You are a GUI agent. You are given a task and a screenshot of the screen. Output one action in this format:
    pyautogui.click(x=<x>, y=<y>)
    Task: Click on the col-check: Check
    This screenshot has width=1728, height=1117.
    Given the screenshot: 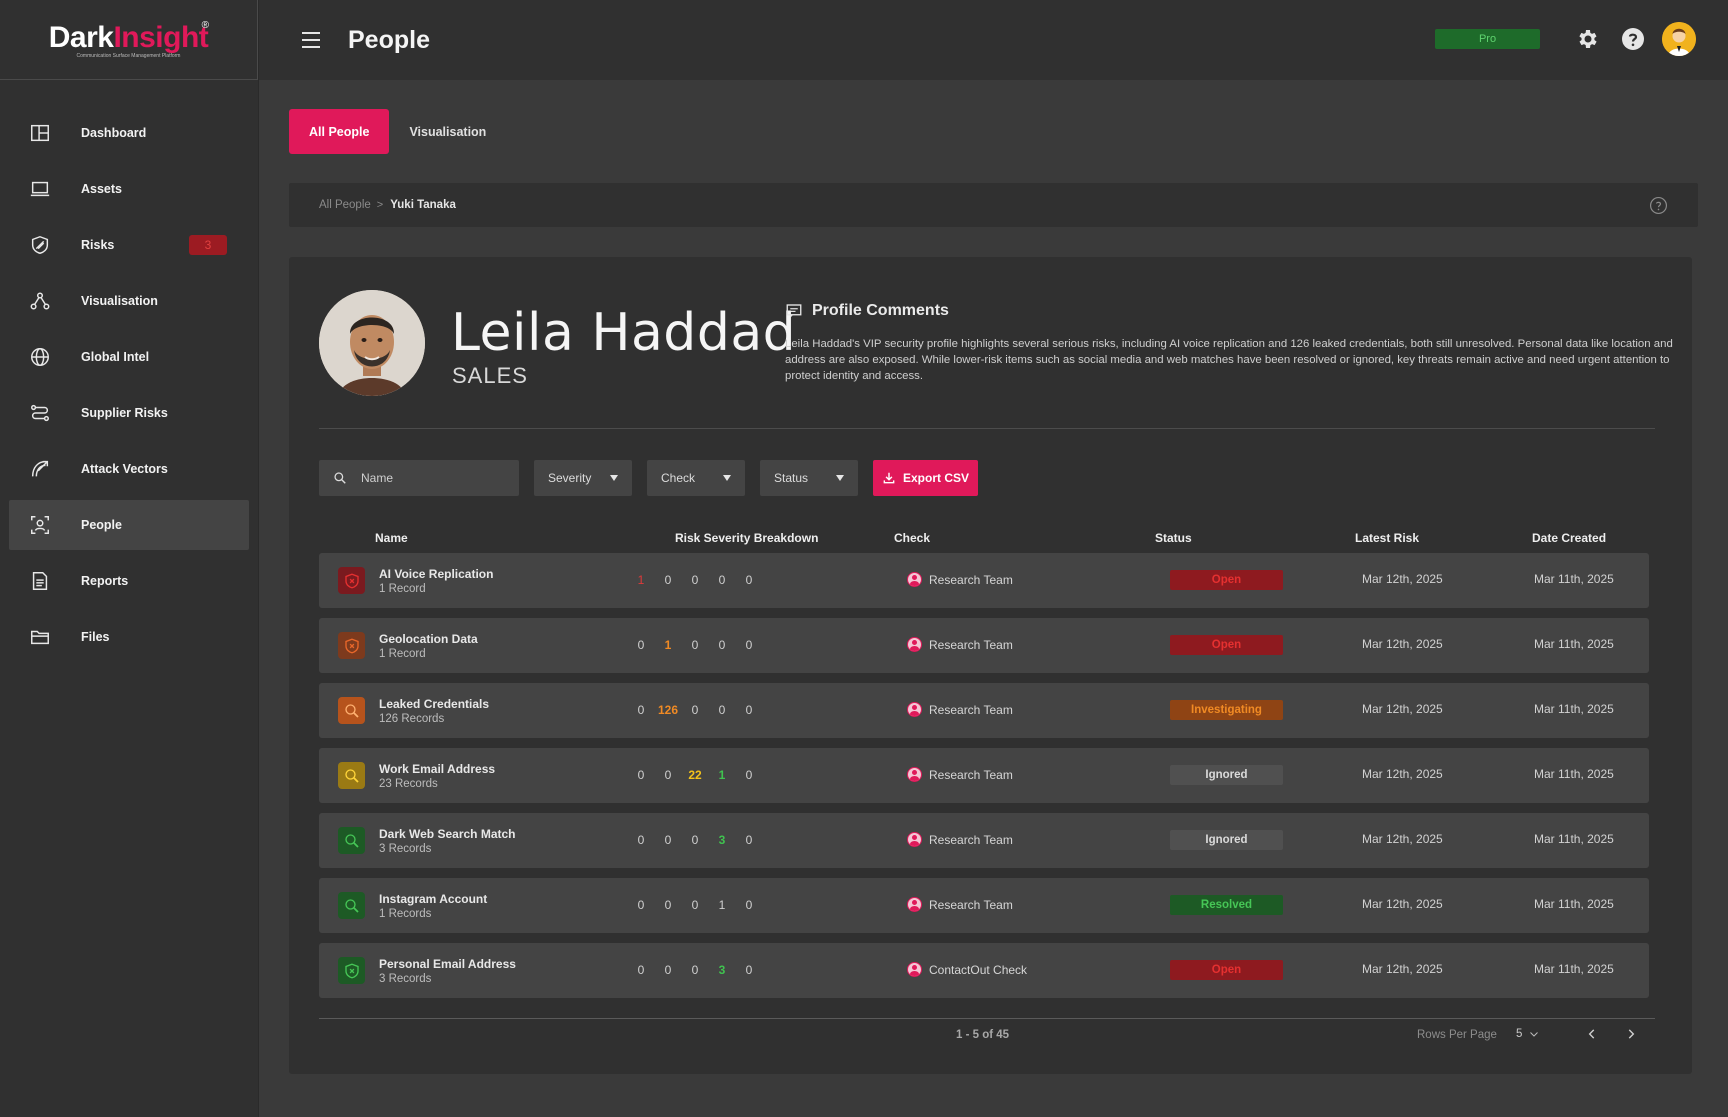 What is the action you would take?
    pyautogui.click(x=912, y=538)
    